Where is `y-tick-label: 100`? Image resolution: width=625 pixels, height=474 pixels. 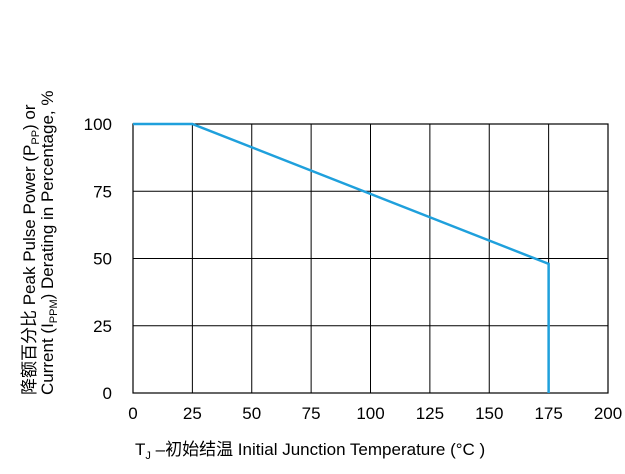 y-tick-label: 100 is located at coordinates (98, 124).